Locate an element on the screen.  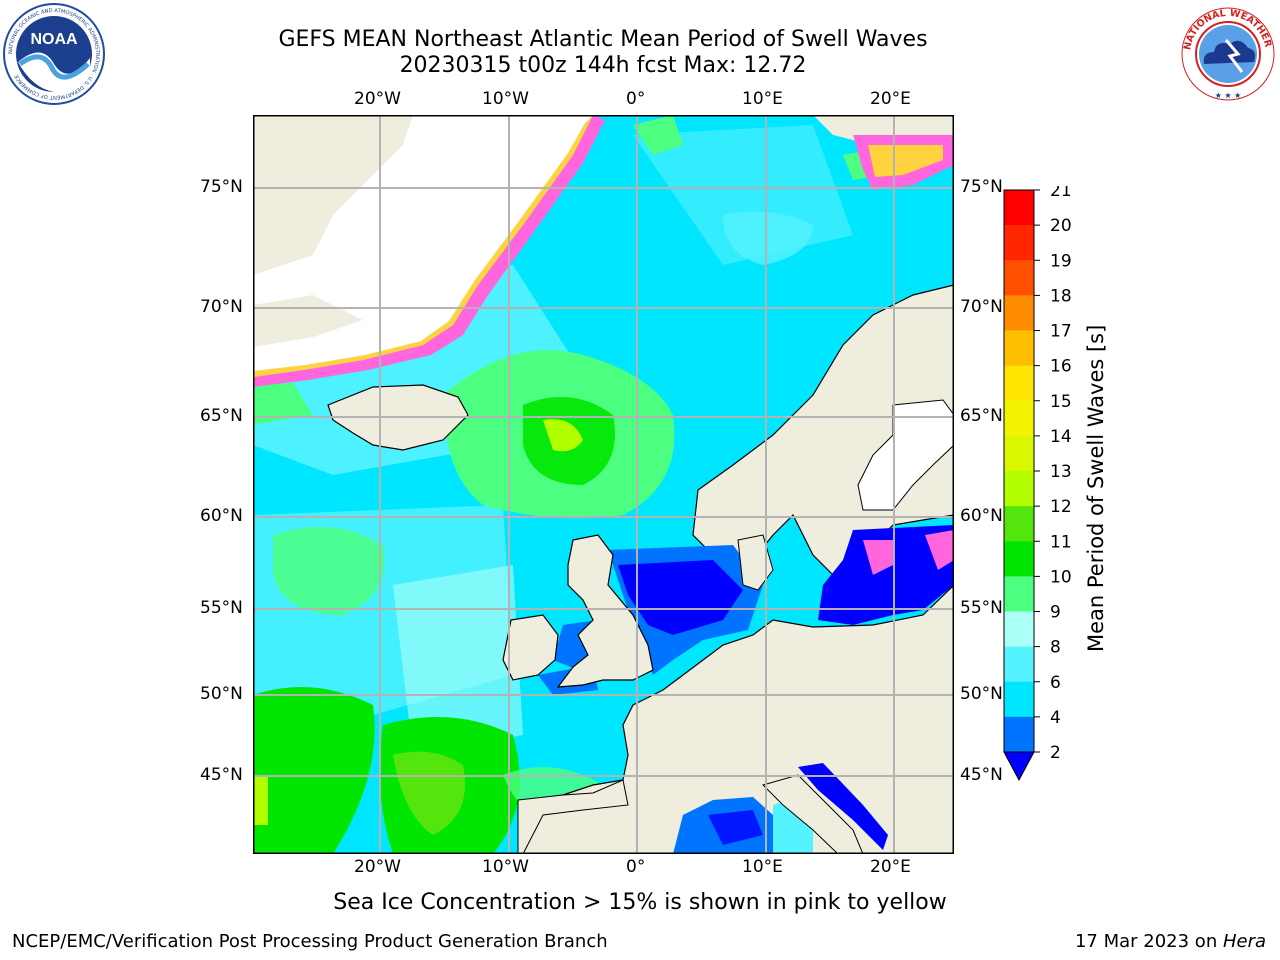
footer-date-text: 17 Mar 2023 on is located at coordinates (1148, 941).